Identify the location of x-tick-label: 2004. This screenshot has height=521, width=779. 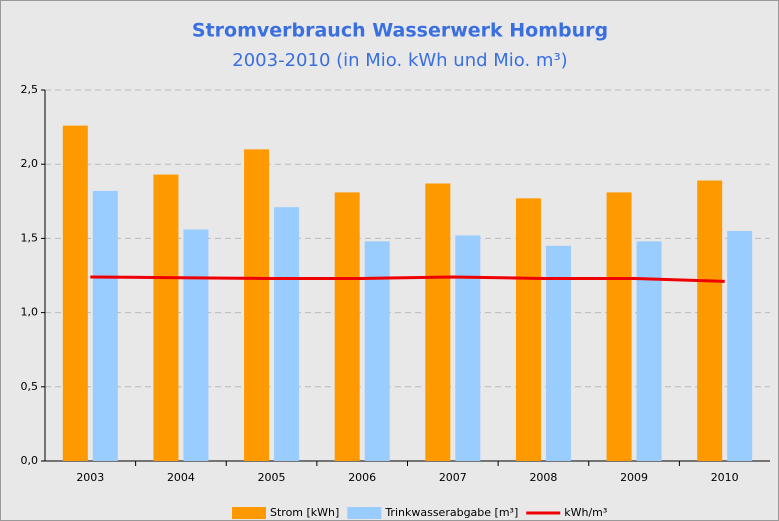
(181, 477).